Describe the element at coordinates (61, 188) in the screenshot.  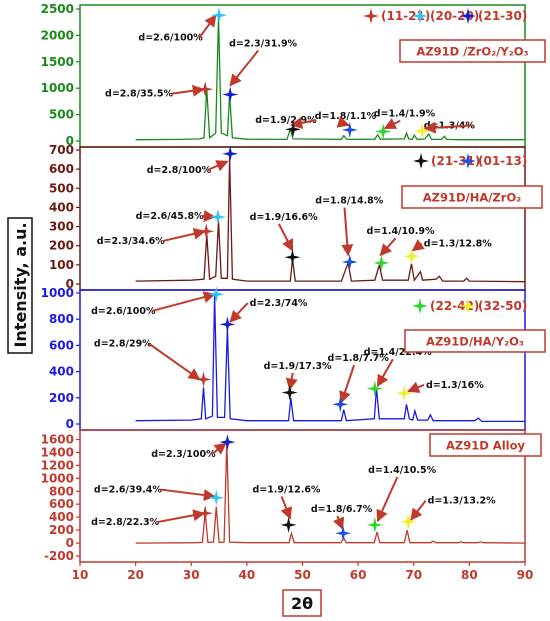
I see `y-tick-label: 500` at that location.